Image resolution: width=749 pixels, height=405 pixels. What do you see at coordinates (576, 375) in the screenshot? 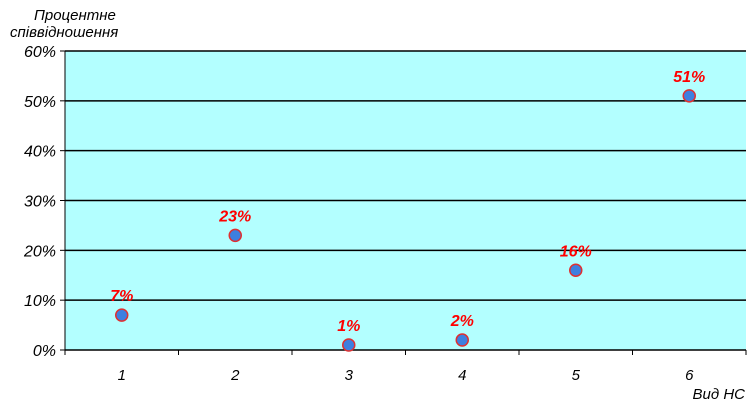
I see `x-tick-label: 5` at bounding box center [576, 375].